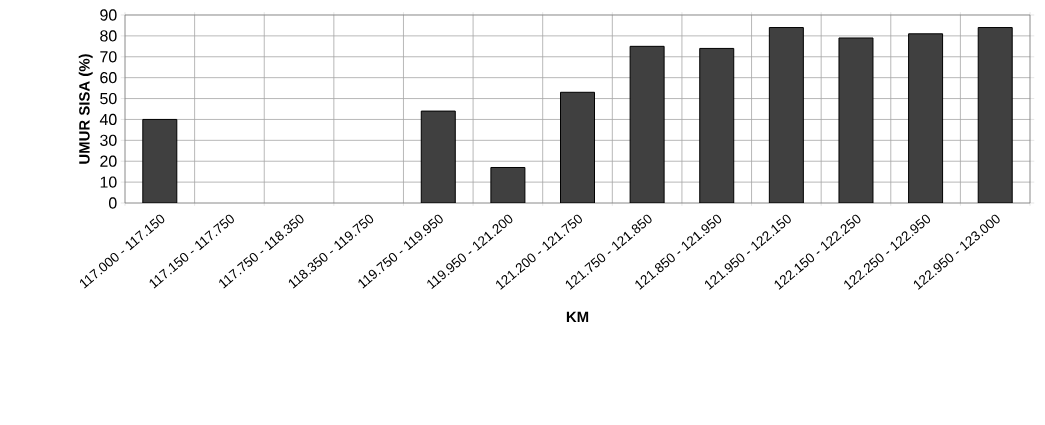 This screenshot has width=1045, height=425. I want to click on y-tick-label: 20, so click(108, 161).